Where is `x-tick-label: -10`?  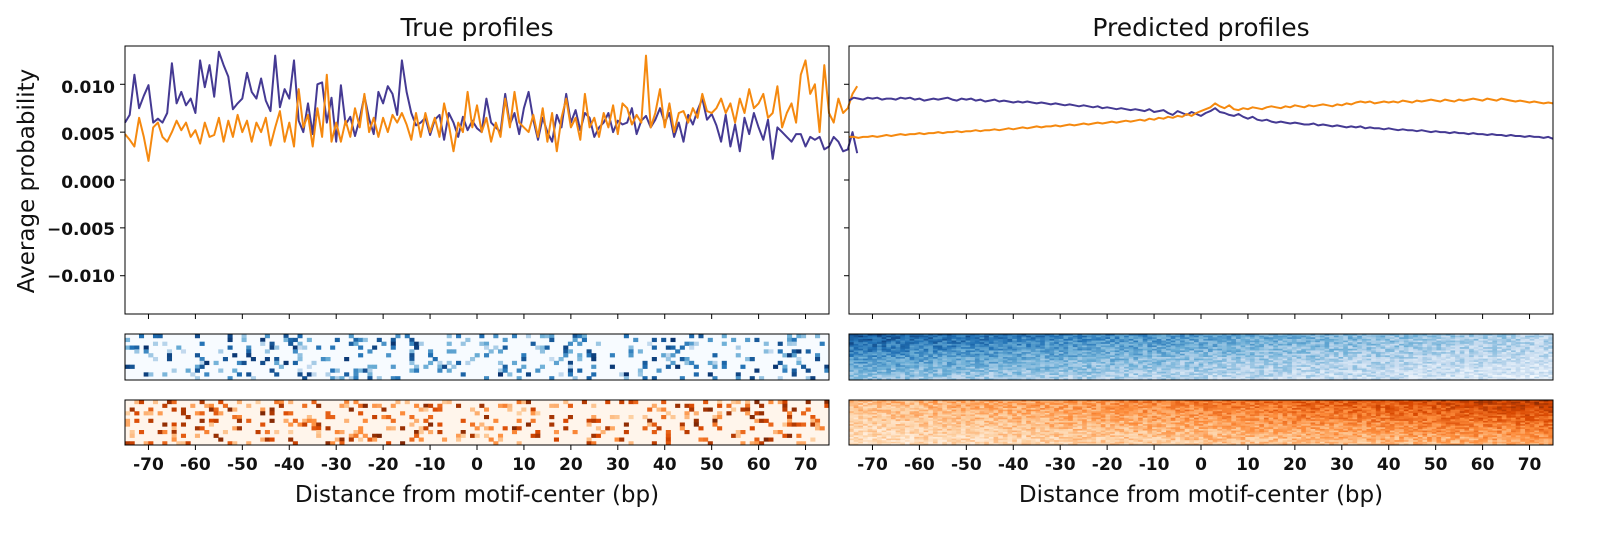
x-tick-label: -10 is located at coordinates (430, 465).